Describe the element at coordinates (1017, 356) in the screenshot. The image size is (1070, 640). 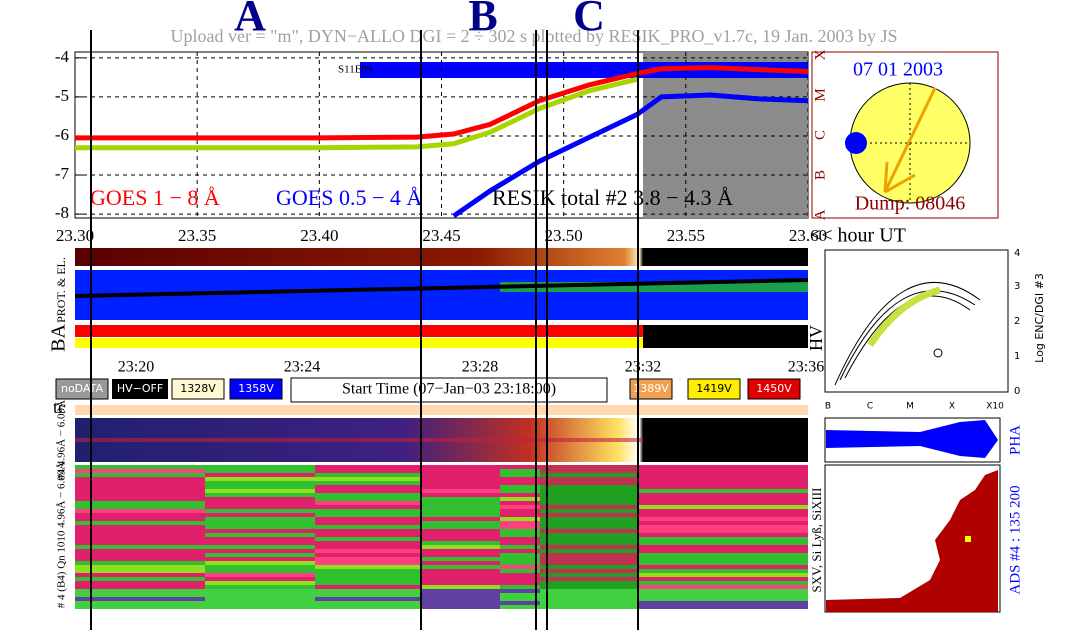
I see `tick-label: 1` at that location.